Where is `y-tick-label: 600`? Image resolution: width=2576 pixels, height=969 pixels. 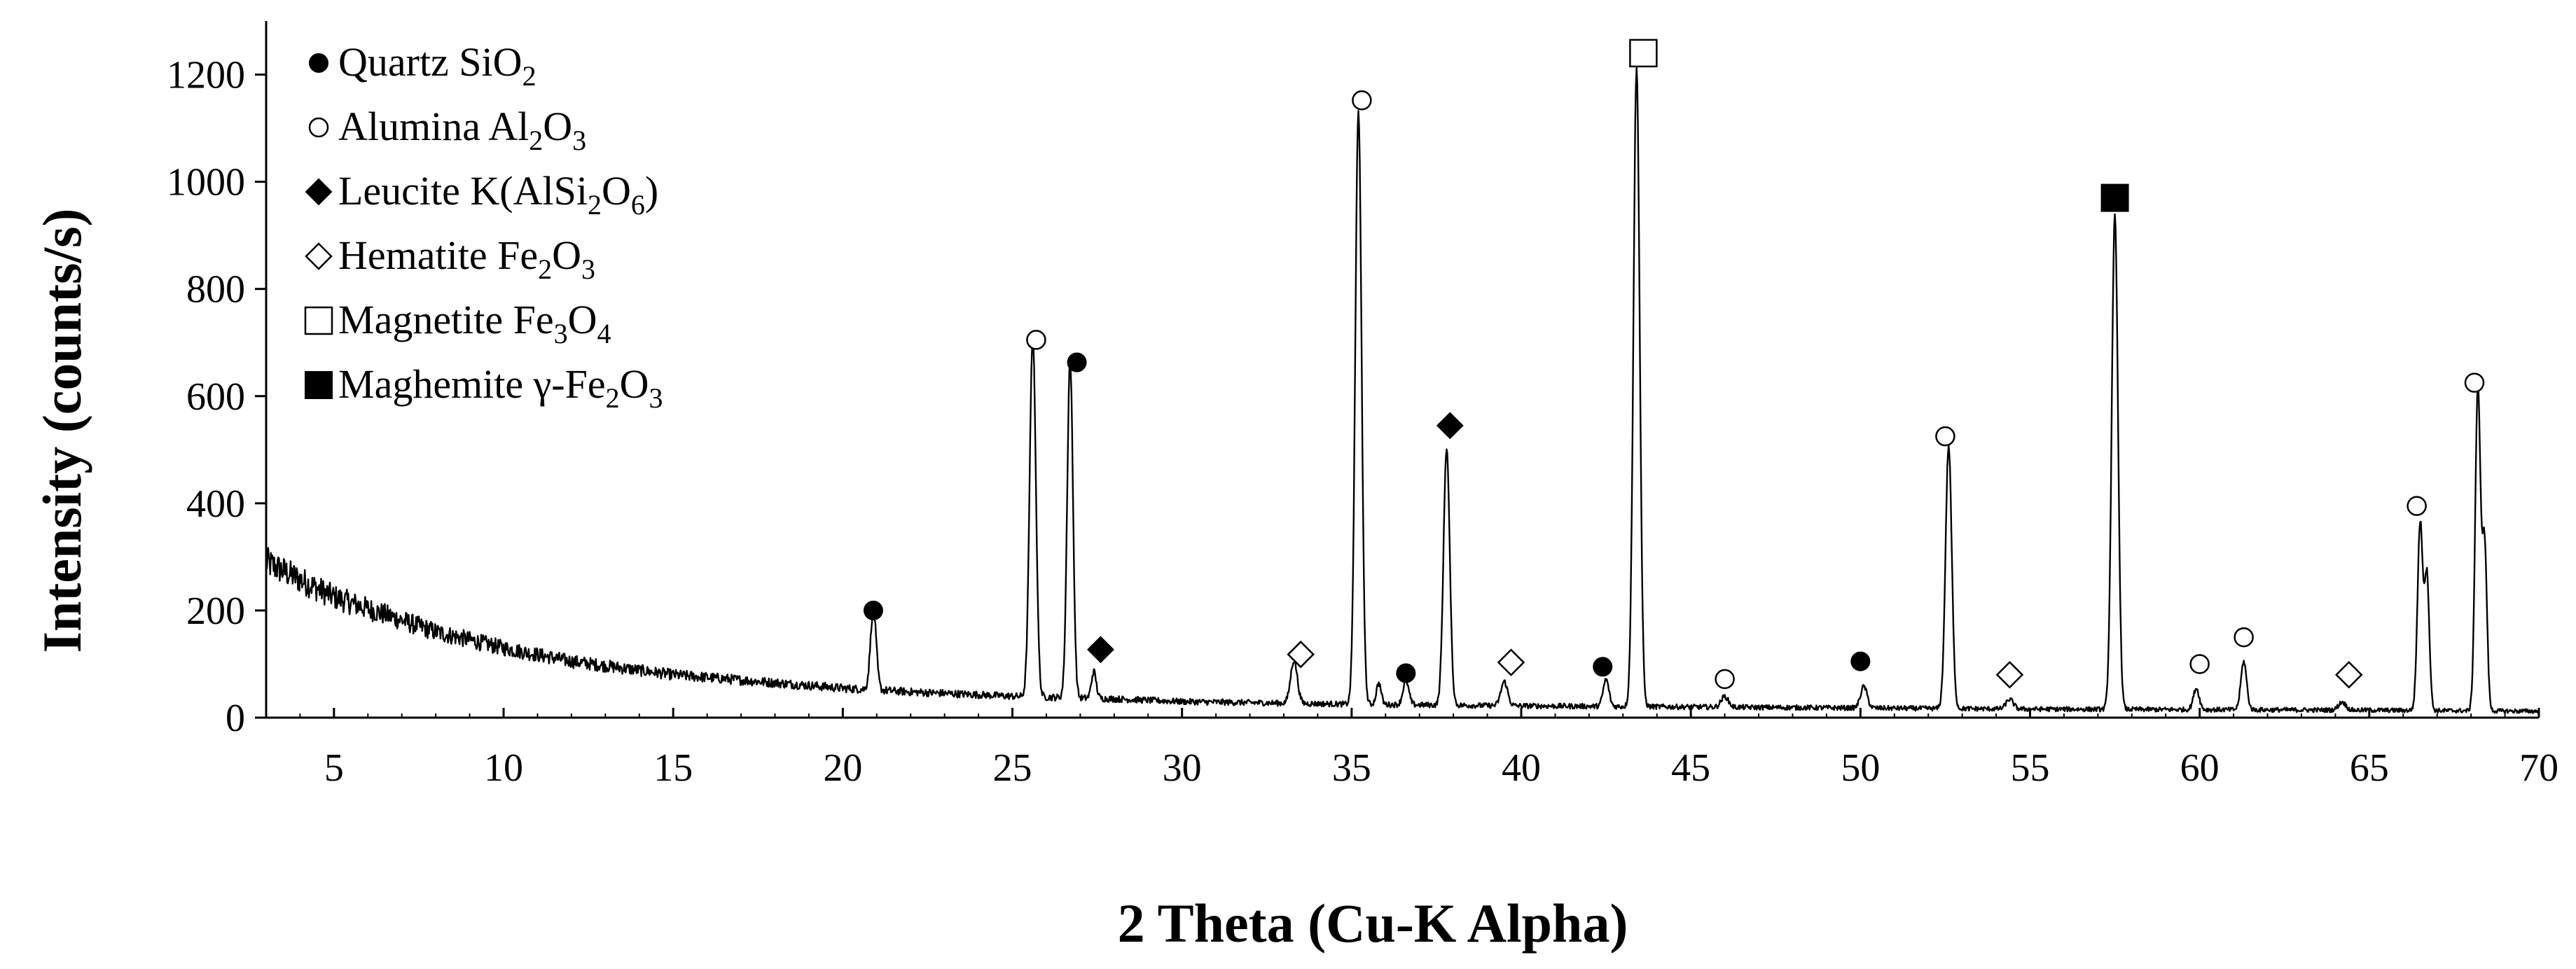
y-tick-label: 600 is located at coordinates (216, 397).